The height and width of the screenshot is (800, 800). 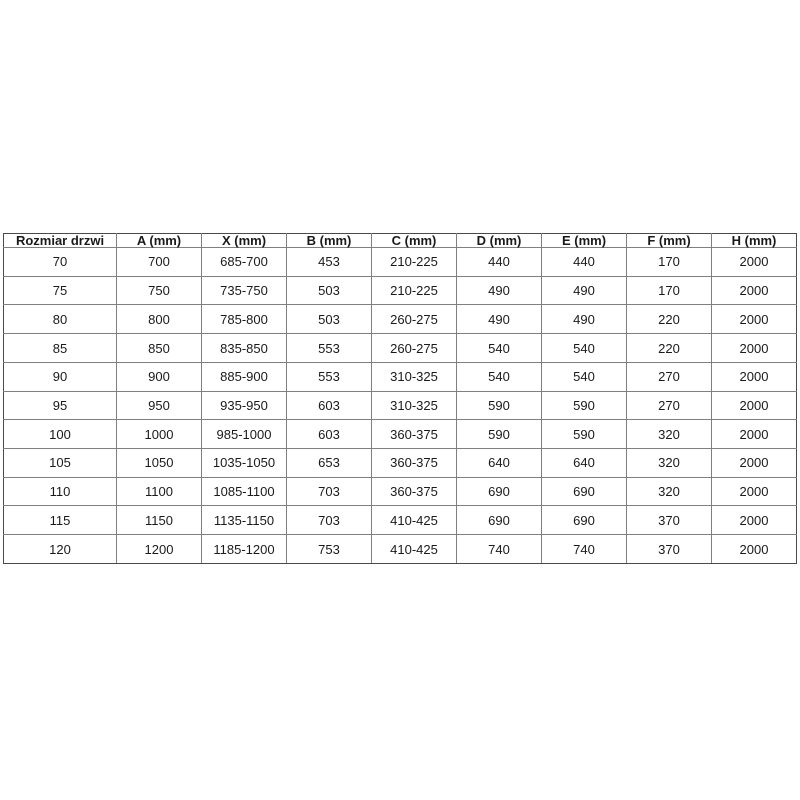 I want to click on table-cell: 603, so click(x=329, y=405).